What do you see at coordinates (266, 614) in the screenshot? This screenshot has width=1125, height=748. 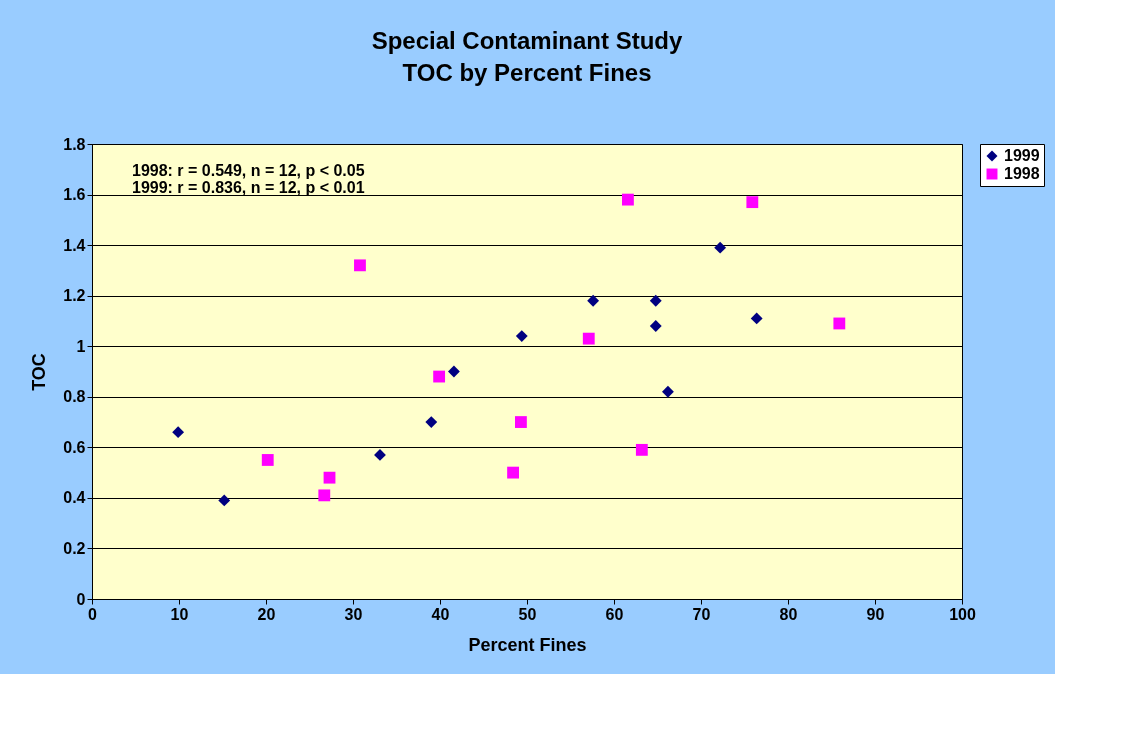 I see `x-tick-label: 20` at bounding box center [266, 614].